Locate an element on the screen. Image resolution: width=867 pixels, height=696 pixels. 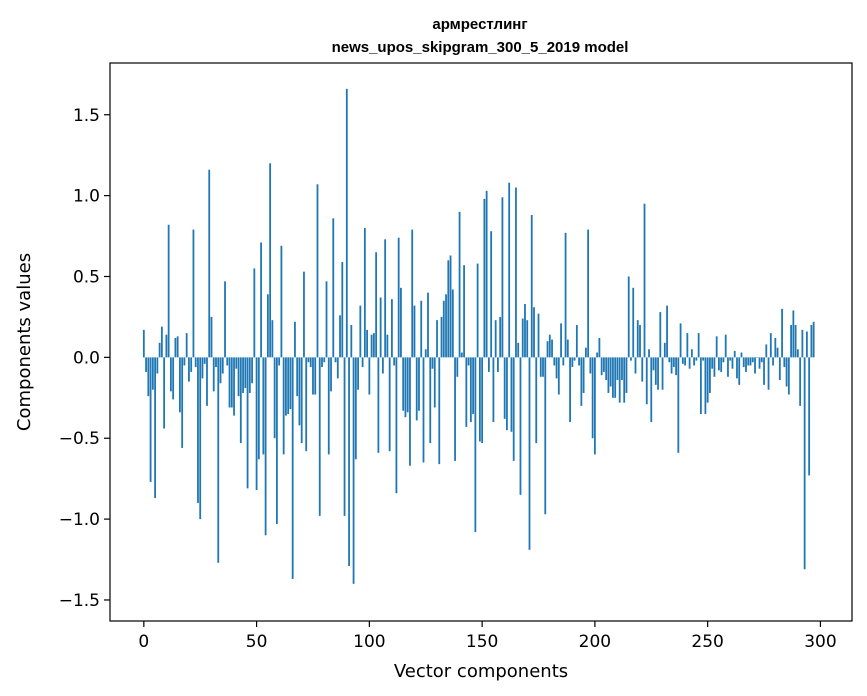
y-axis-label: Components values is located at coordinates (24, 342).